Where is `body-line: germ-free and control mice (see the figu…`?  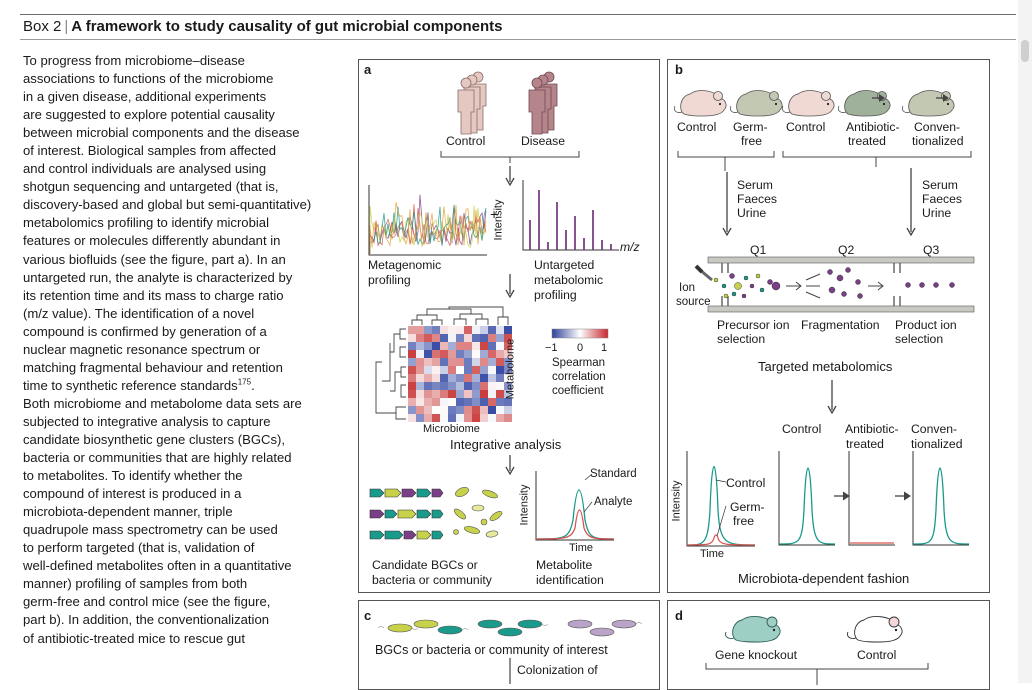 body-line: germ-free and control mice (see the figu… is located at coordinates (147, 602).